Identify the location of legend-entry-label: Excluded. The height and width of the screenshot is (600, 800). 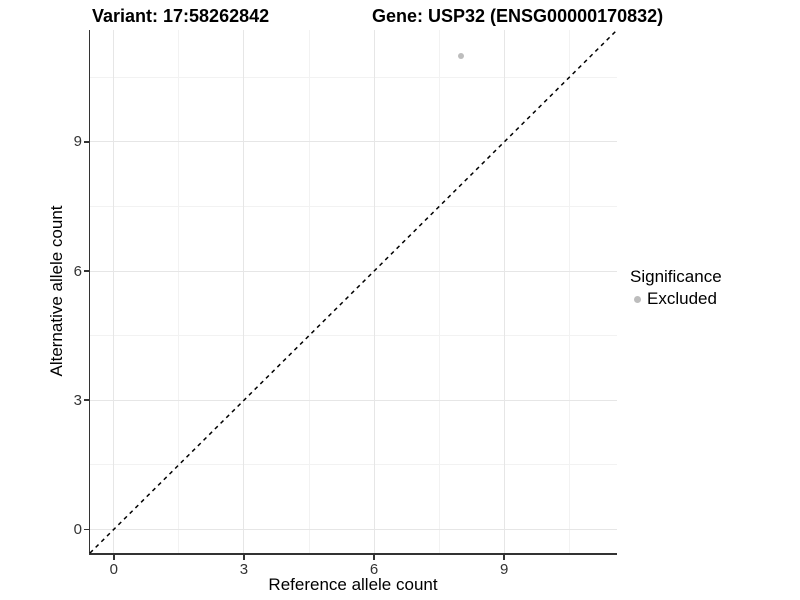
(682, 298).